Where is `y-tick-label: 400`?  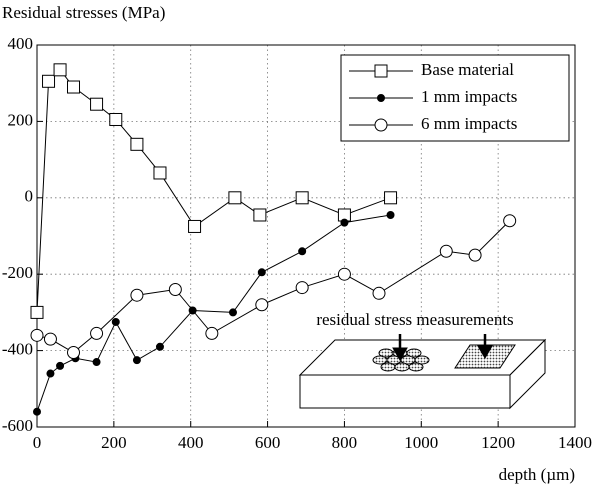 y-tick-label: 400 is located at coordinates (21, 43).